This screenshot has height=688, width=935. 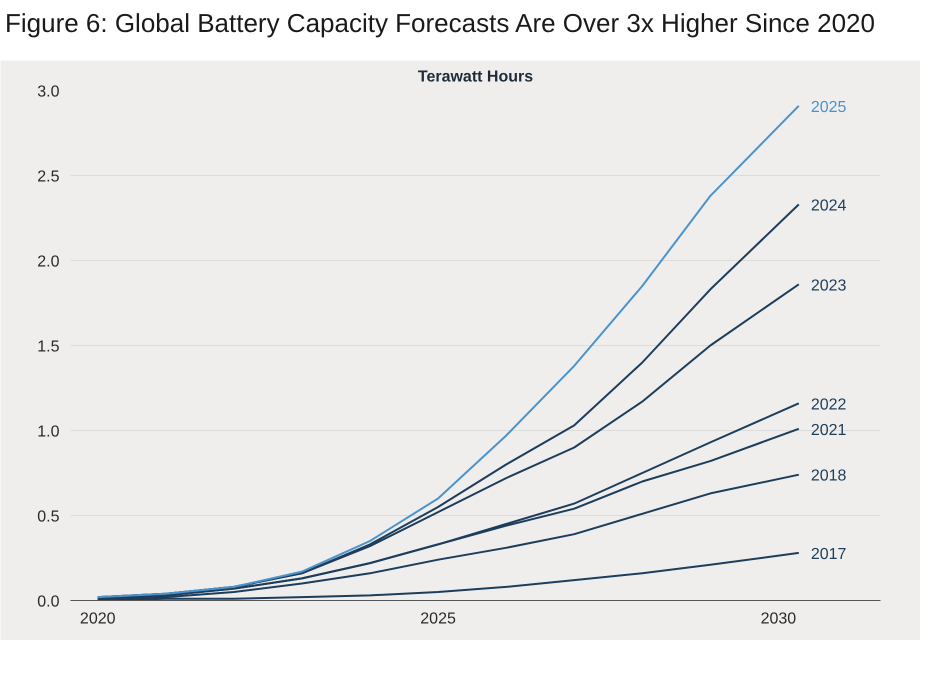 What do you see at coordinates (778, 619) in the screenshot?
I see `x-tick-label: 2030` at bounding box center [778, 619].